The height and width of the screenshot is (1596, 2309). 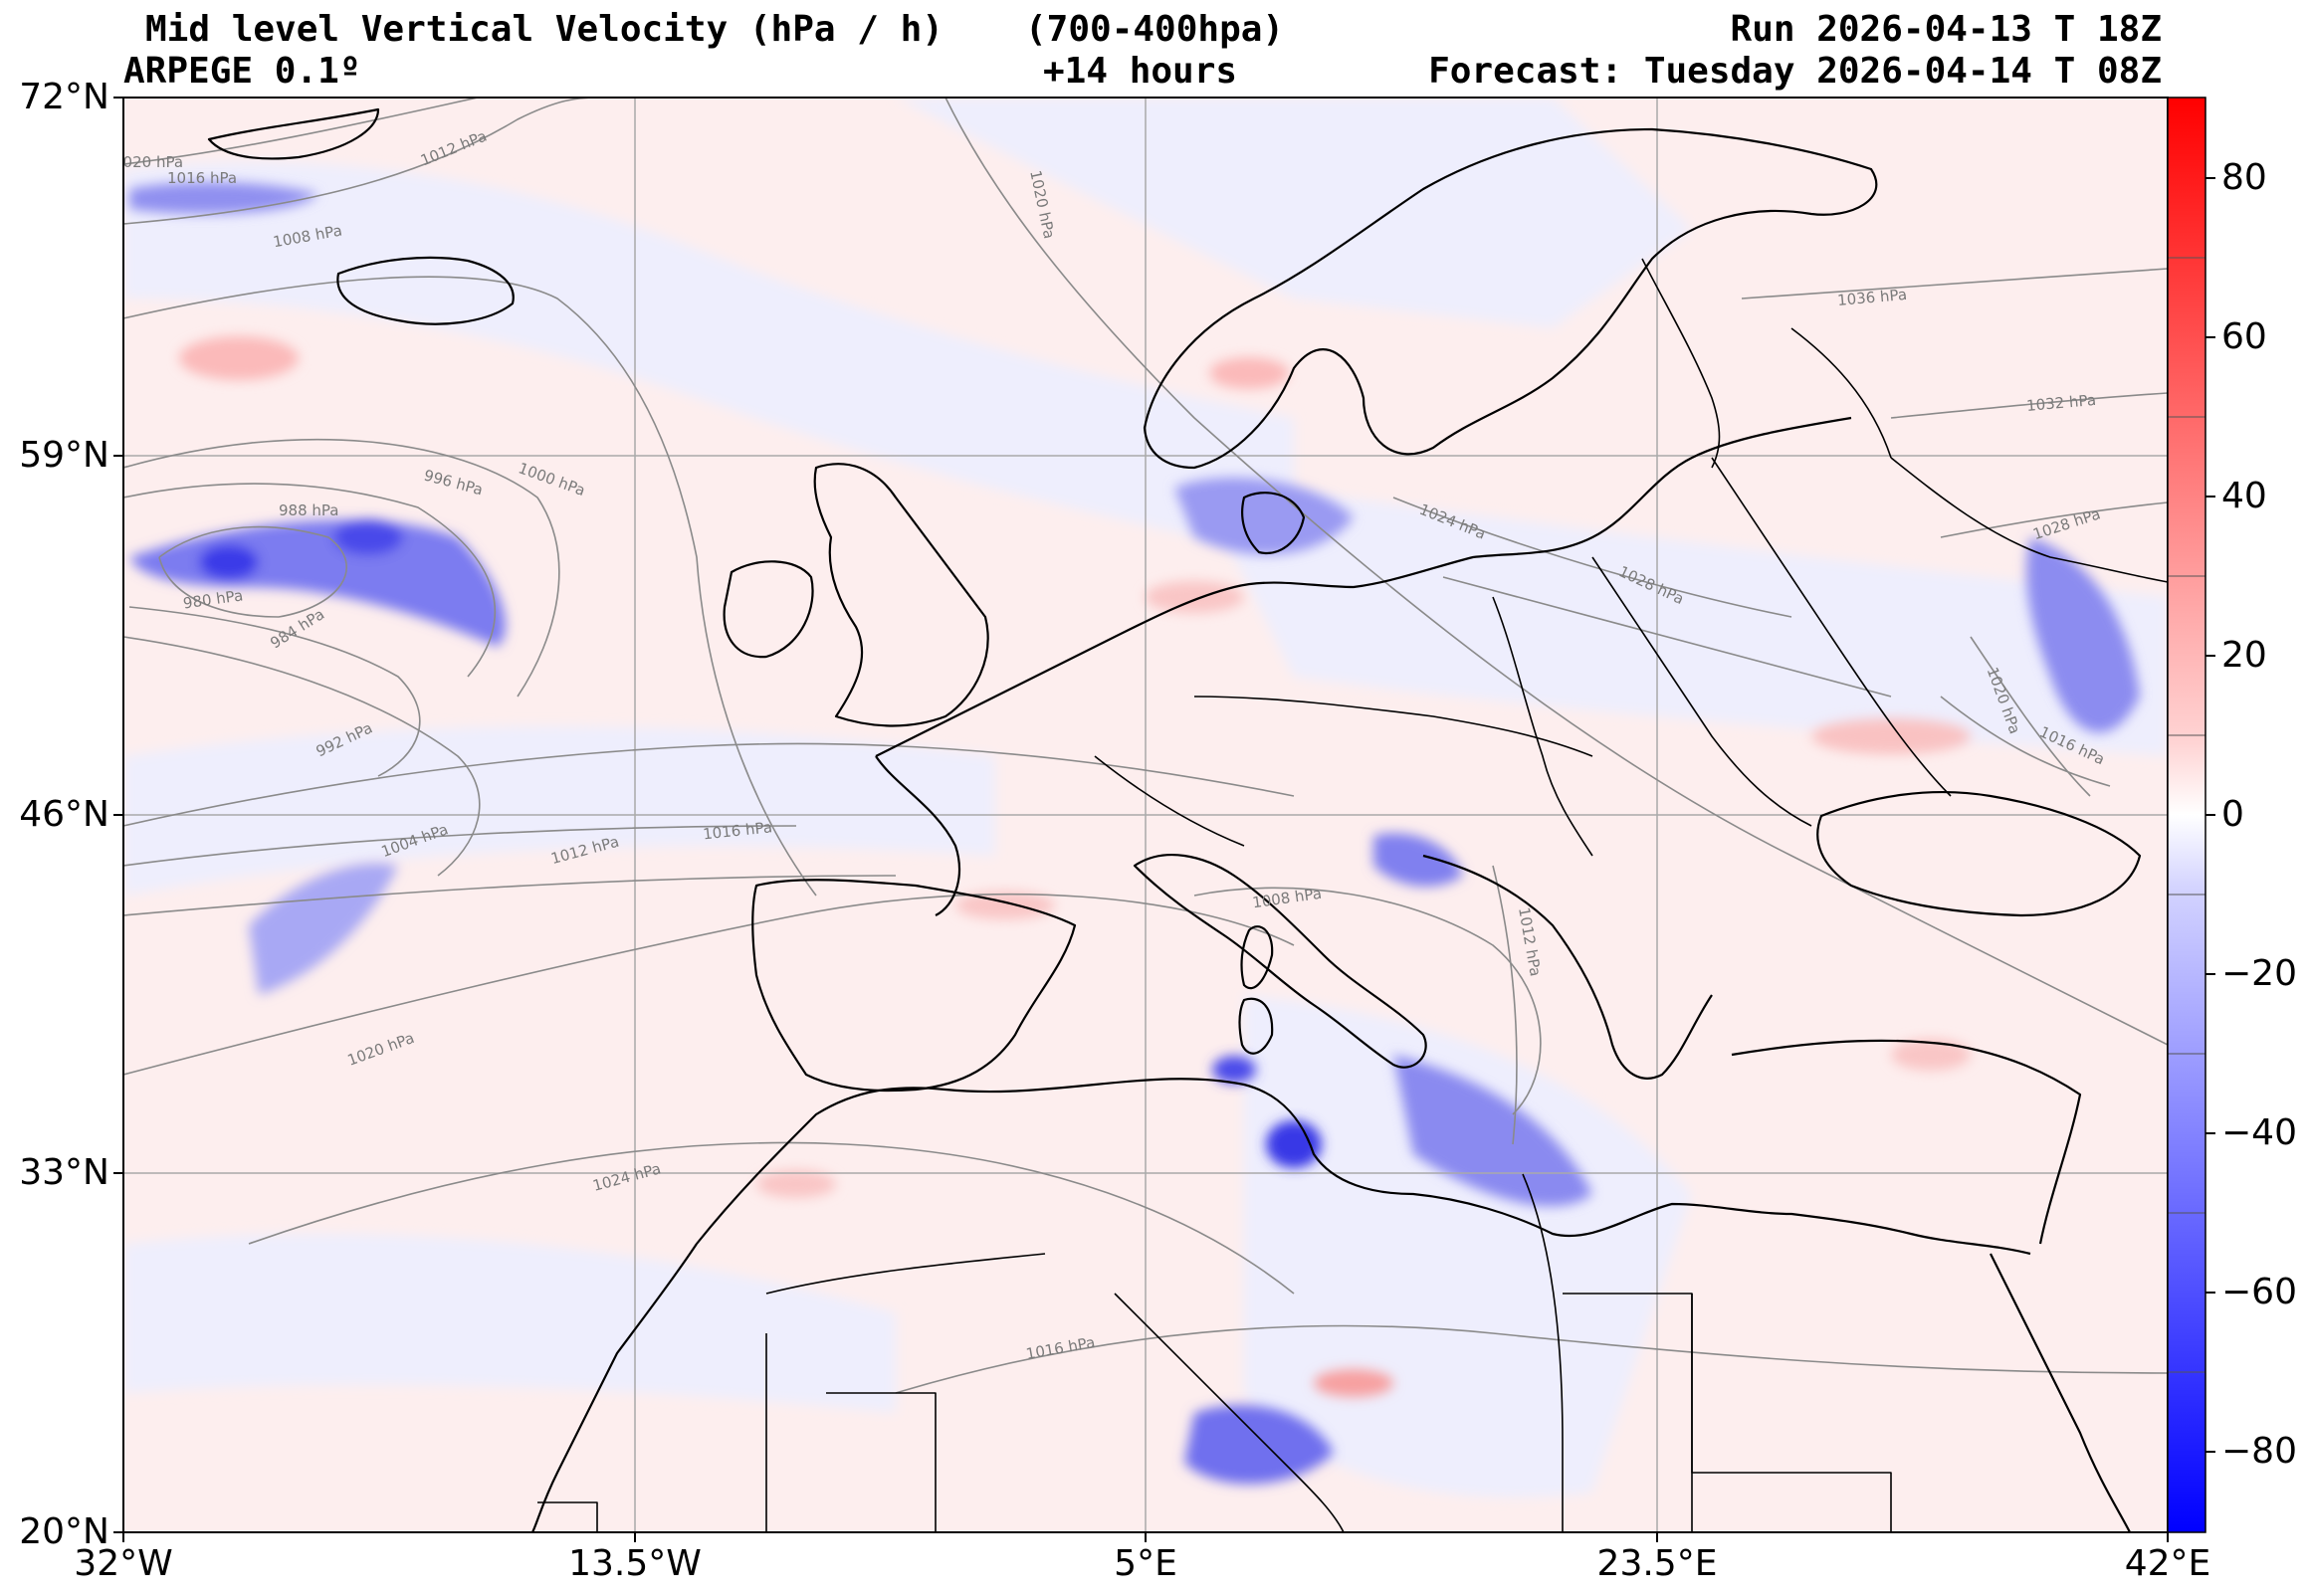 I want to click on colorbar-label: 40, so click(x=2244, y=496).